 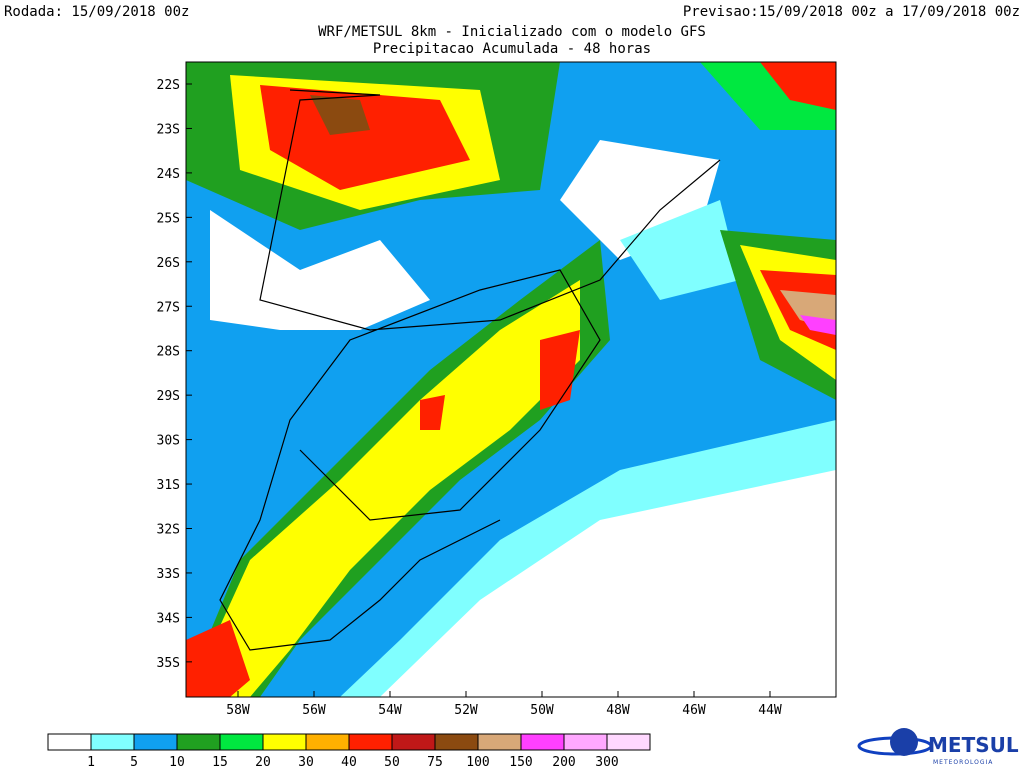 I want to click on lon-label: 48W, so click(x=618, y=710).